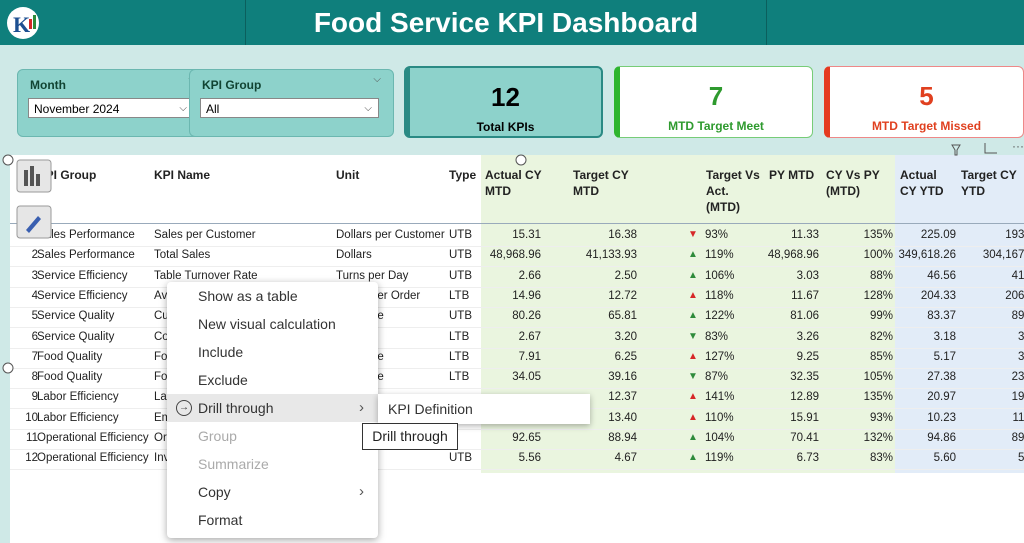 The image size is (1024, 543). What do you see at coordinates (48, 85) in the screenshot?
I see `slicer-label: Month` at bounding box center [48, 85].